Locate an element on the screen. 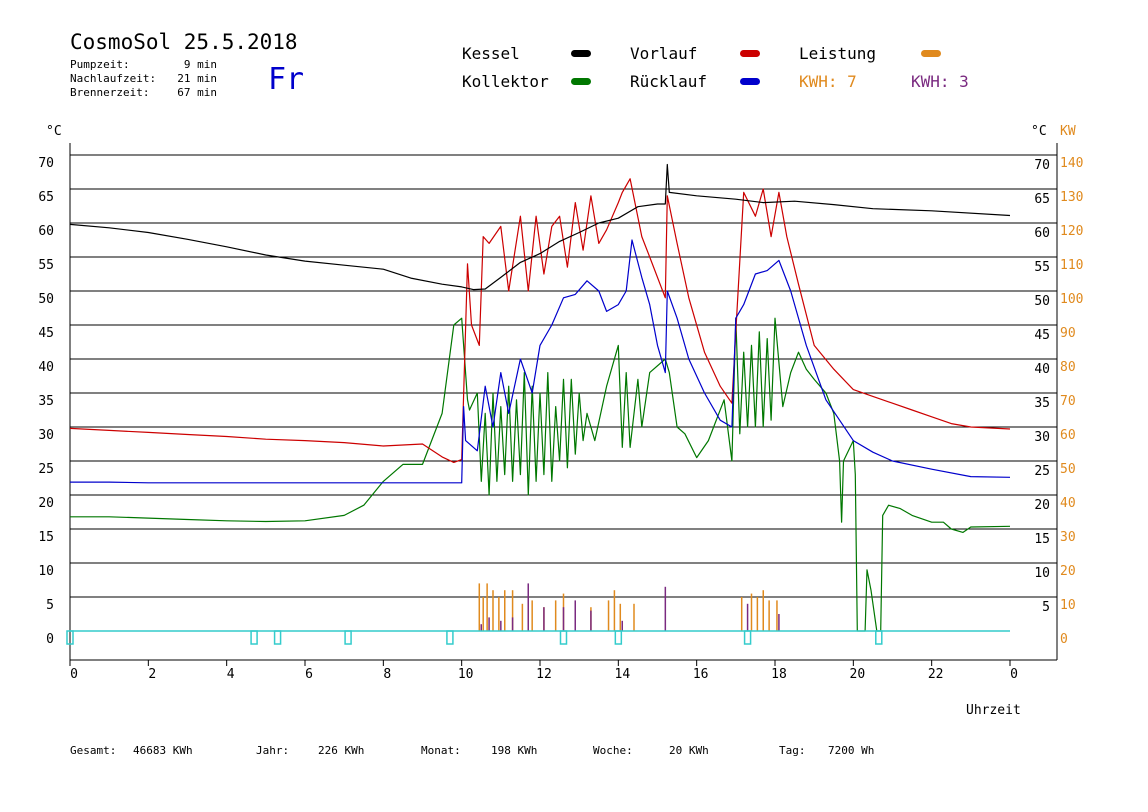  legend-ruecklauf-swatch is located at coordinates (750, 81).